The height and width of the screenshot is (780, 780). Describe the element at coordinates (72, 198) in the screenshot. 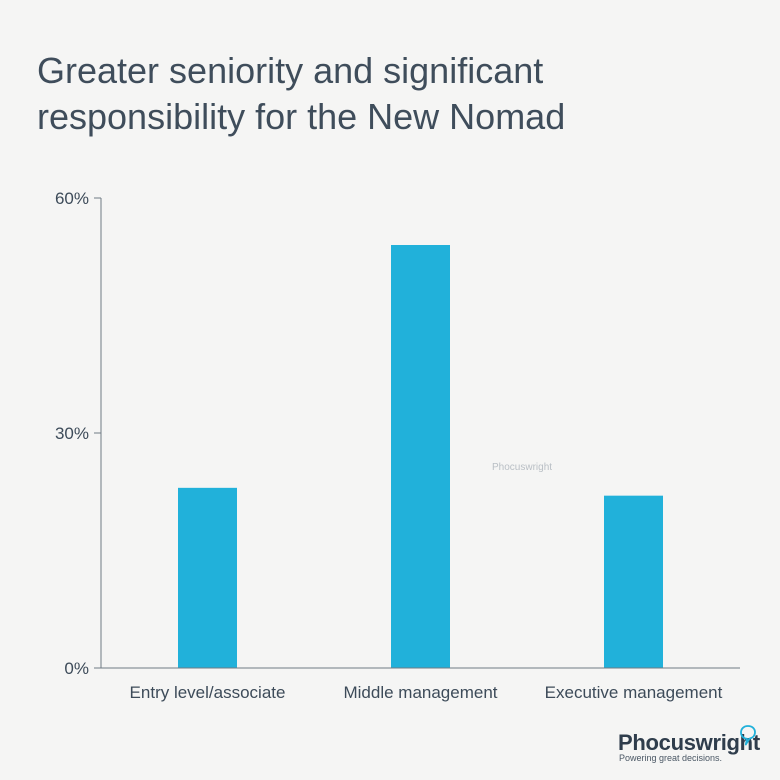

I see `y-tick-label: 60%` at that location.